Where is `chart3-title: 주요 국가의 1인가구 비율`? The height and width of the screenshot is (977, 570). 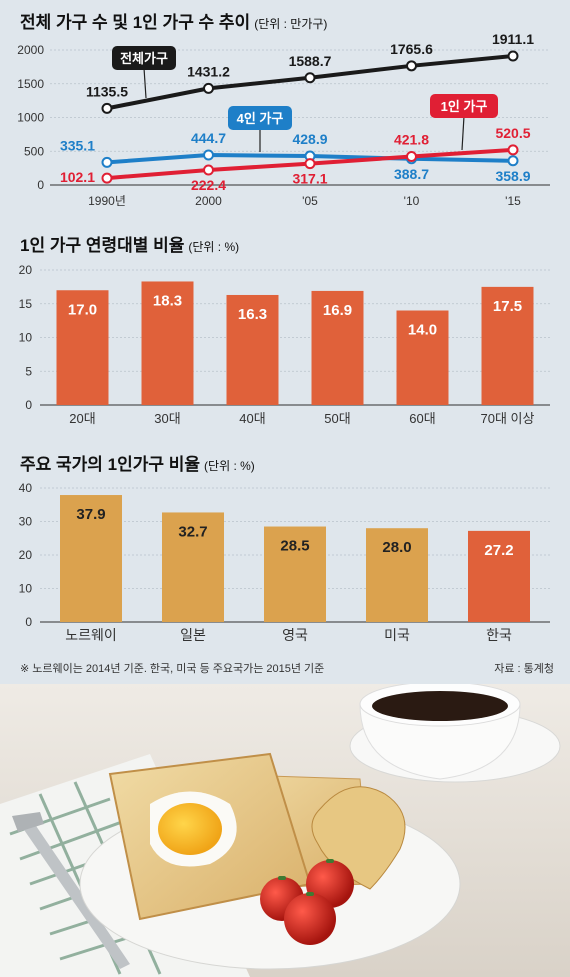
chart3-title: 주요 국가의 1인가구 비율 is located at coordinates (110, 464).